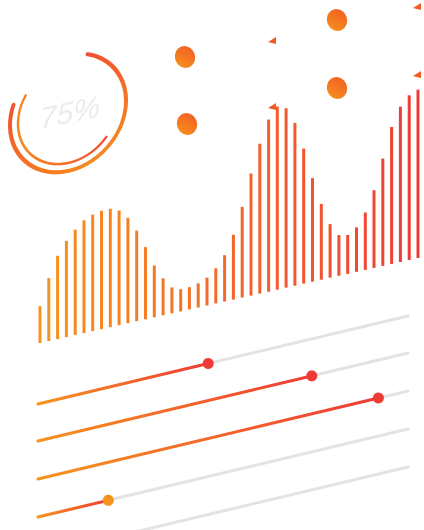 The image size is (424, 530). I want to click on slider, so click(224, 497).